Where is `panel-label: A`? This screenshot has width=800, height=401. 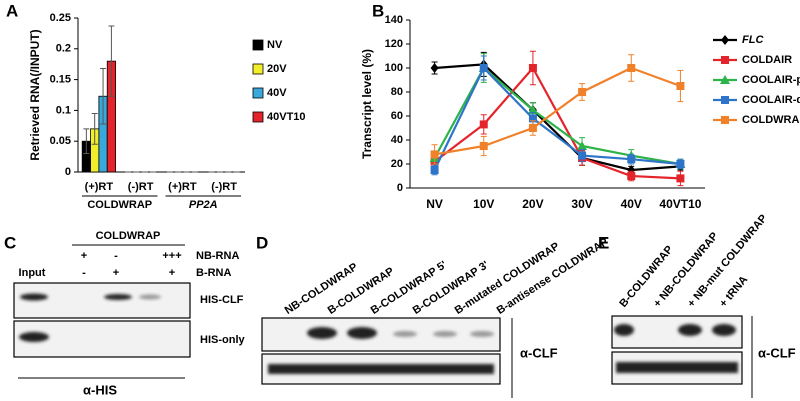
panel-label: A is located at coordinates (12, 10).